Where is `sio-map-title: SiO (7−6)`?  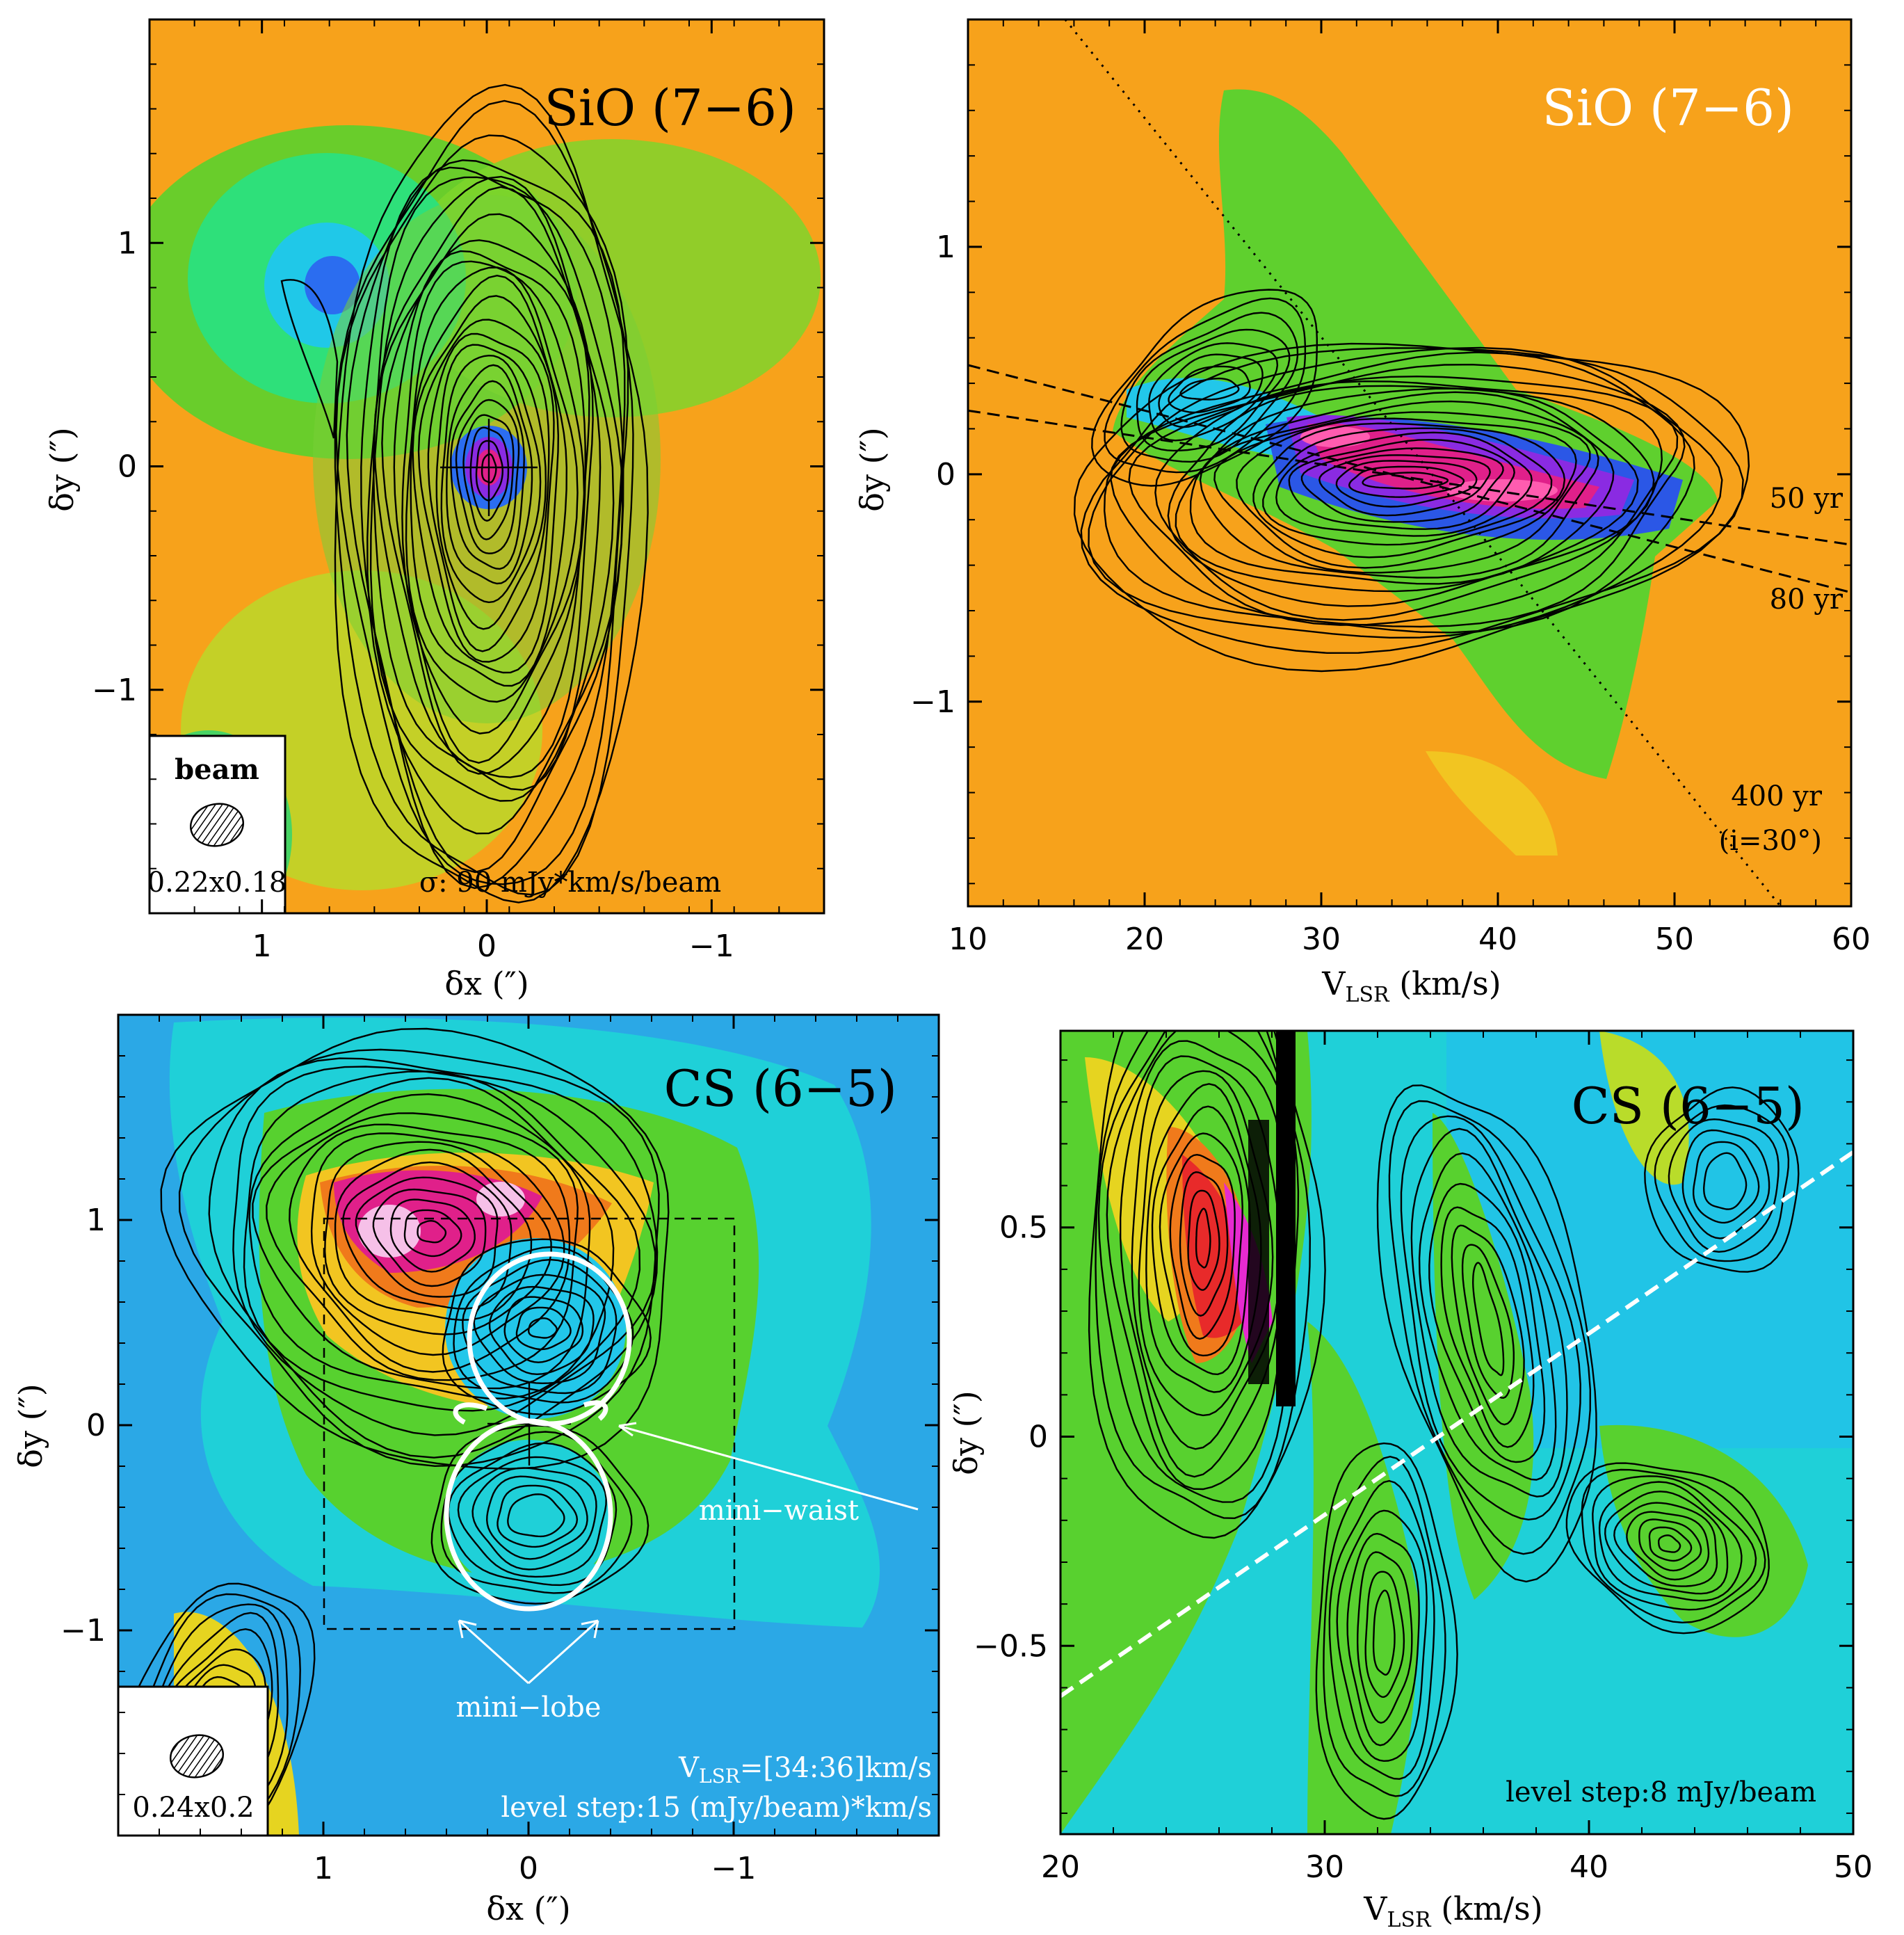 sio-map-title: SiO (7−6) is located at coordinates (670, 108).